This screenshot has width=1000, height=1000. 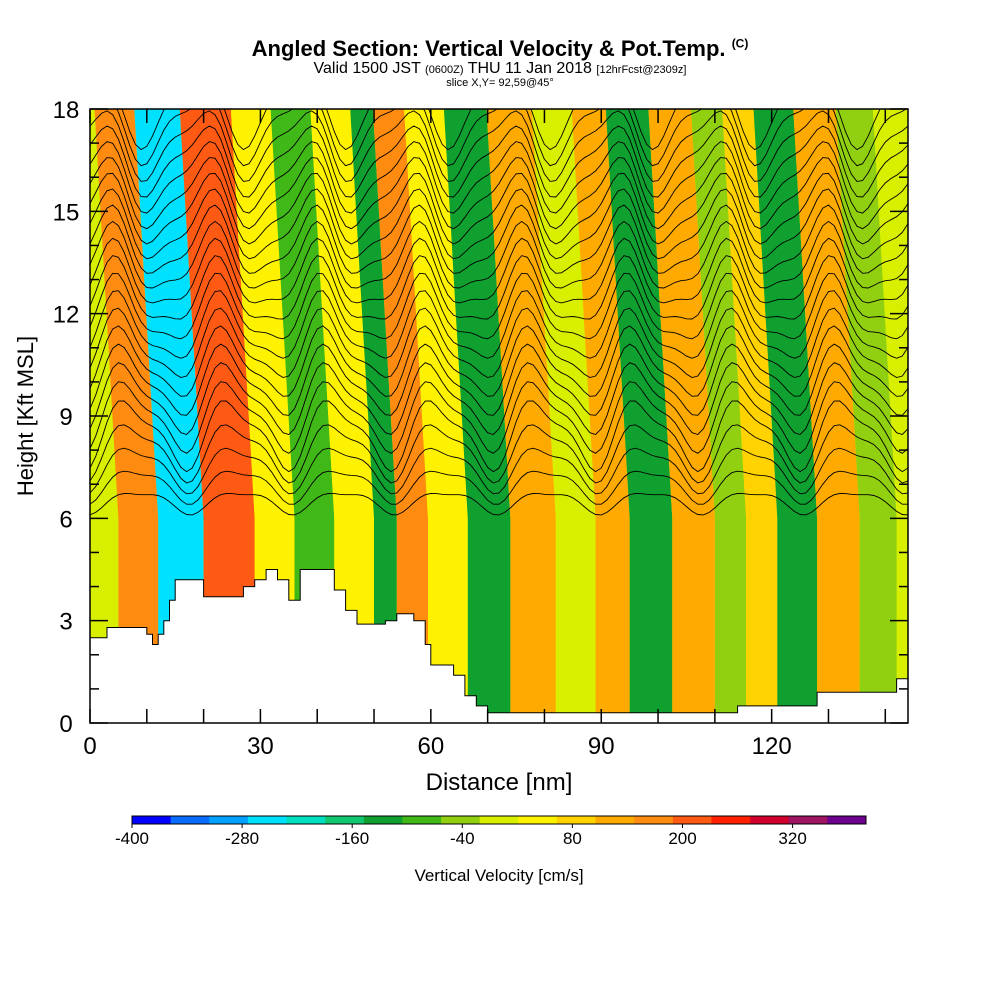 What do you see at coordinates (444, 70) in the screenshot?
I see `valid-utc: (0600Z)` at bounding box center [444, 70].